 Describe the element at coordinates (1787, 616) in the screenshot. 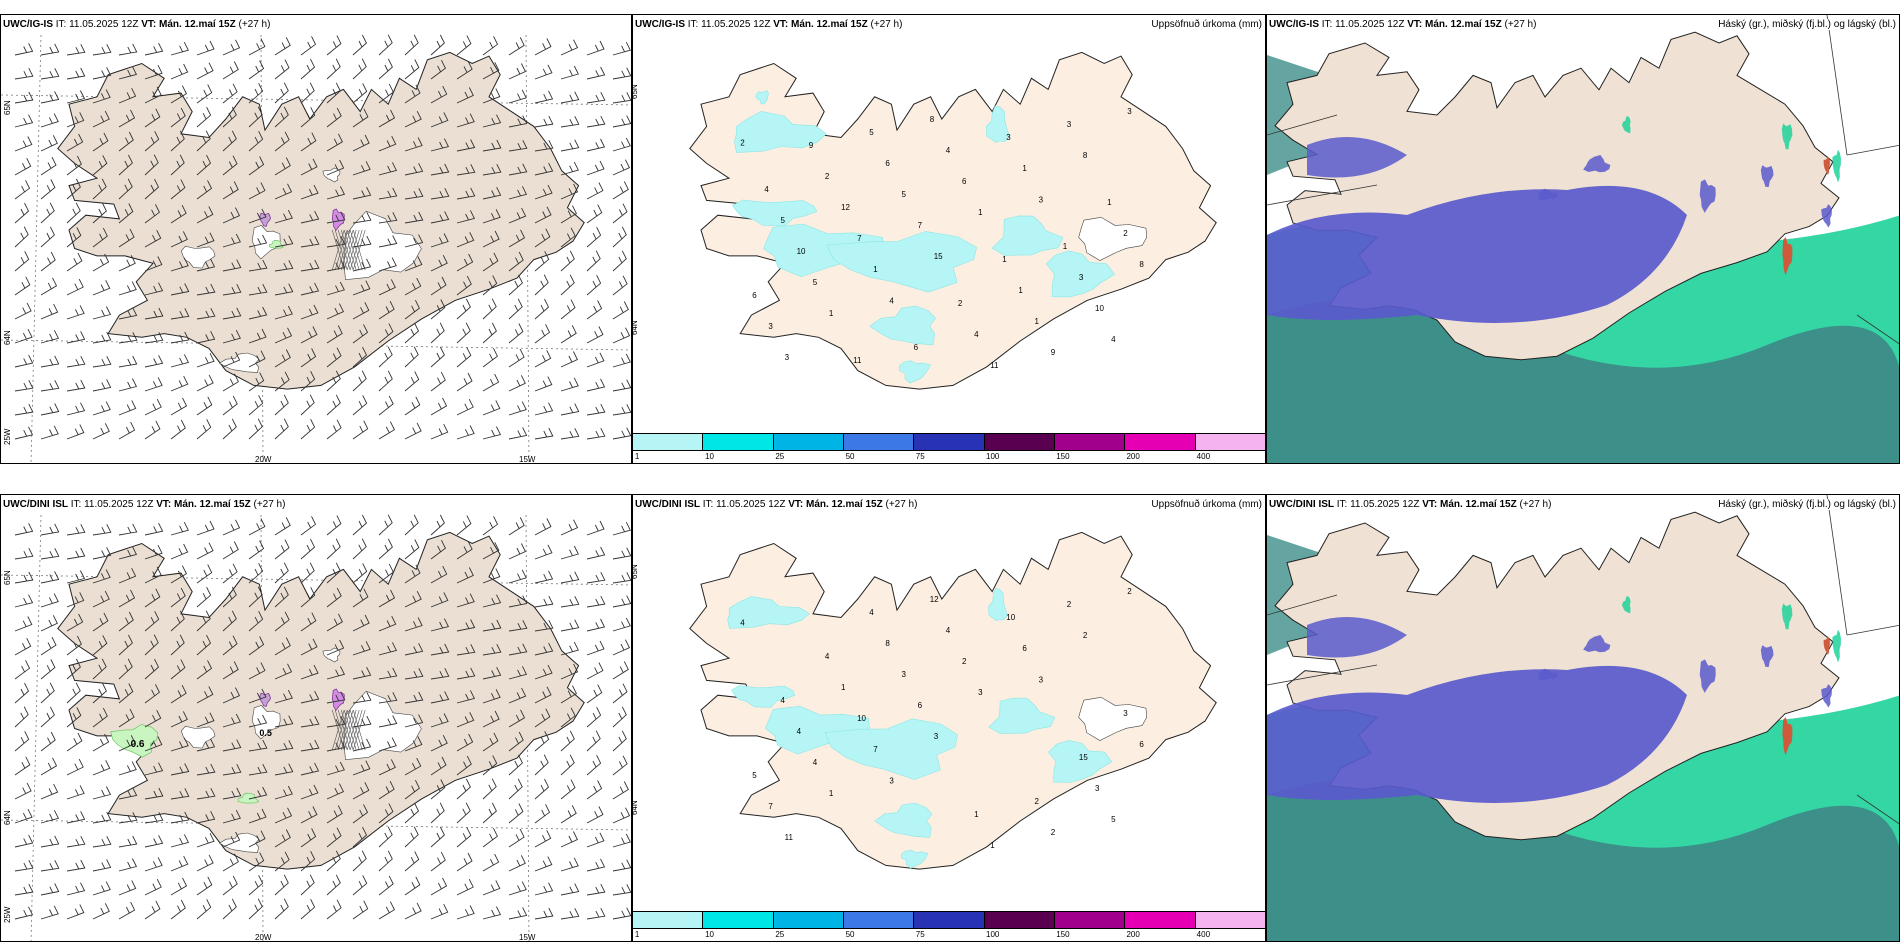

I see `low-cloud-patch` at that location.